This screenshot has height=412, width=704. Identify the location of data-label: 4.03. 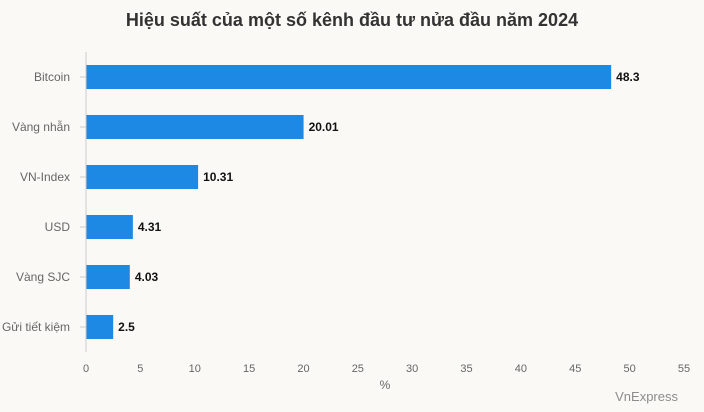
(147, 277).